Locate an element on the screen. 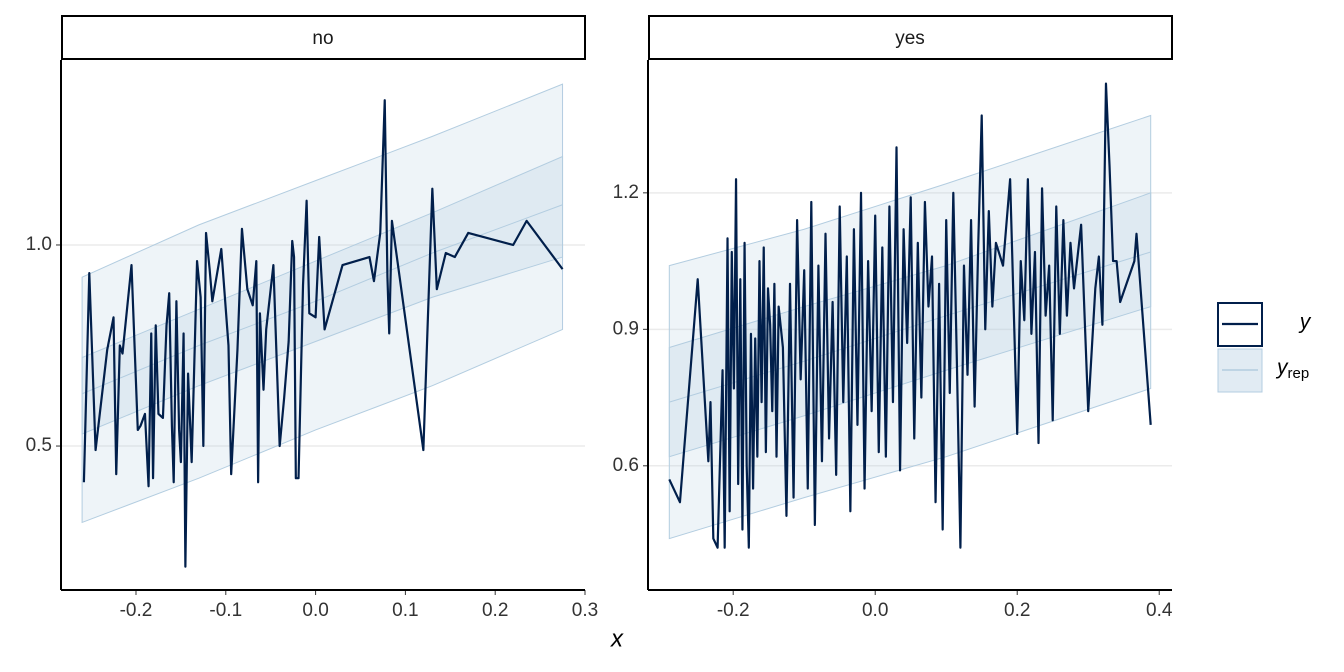 The image size is (1344, 672). facet-title: yes is located at coordinates (910, 38).